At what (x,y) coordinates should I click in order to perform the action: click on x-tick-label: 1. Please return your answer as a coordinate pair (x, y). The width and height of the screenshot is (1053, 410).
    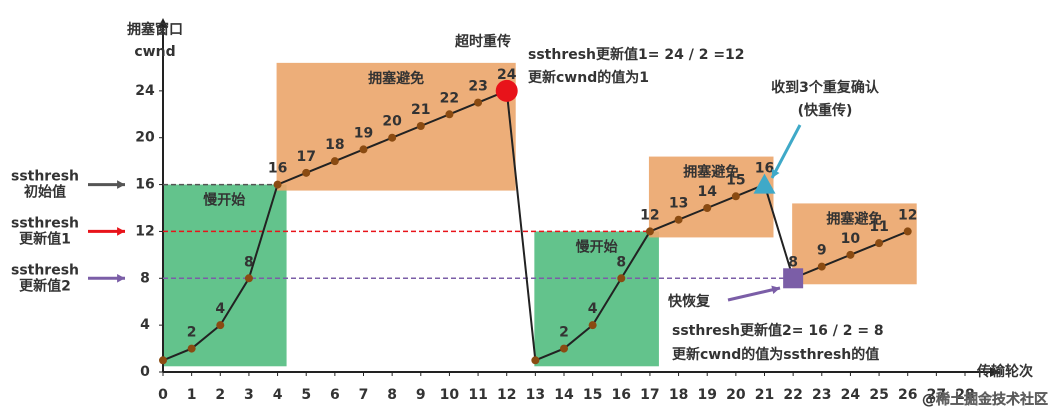
    Looking at the image, I should click on (192, 395).